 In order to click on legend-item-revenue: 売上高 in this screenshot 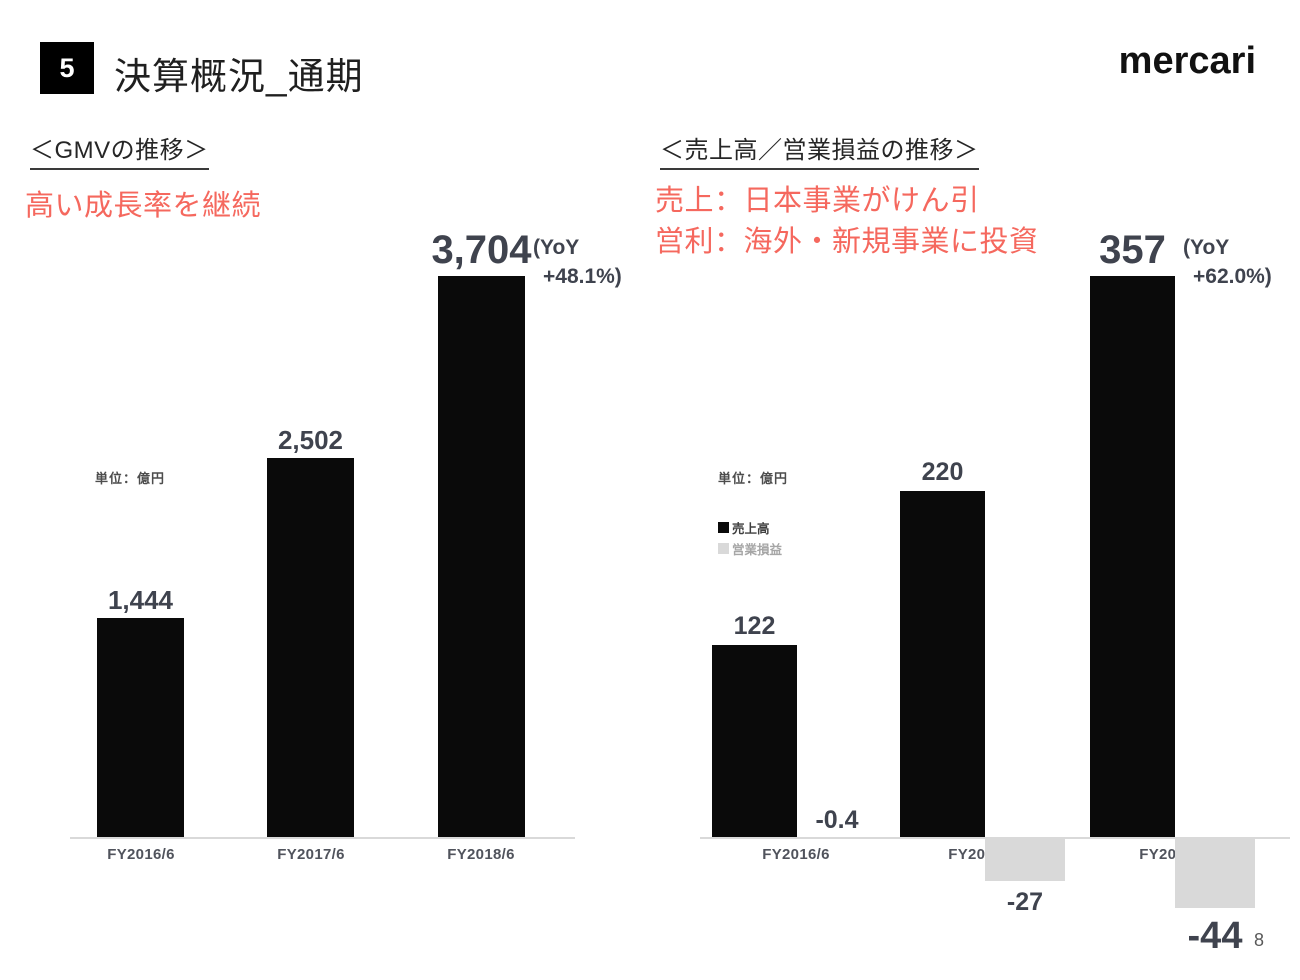, I will do `click(750, 527)`.